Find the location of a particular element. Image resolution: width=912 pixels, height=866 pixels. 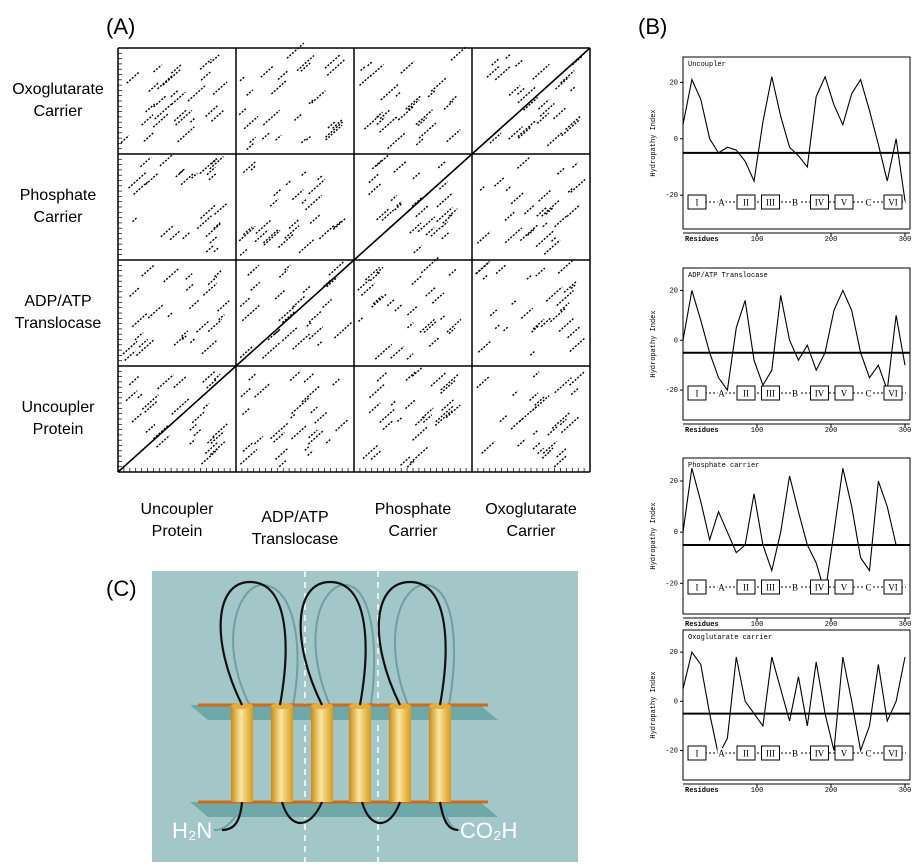

segment-label: IV is located at coordinates (820, 754).